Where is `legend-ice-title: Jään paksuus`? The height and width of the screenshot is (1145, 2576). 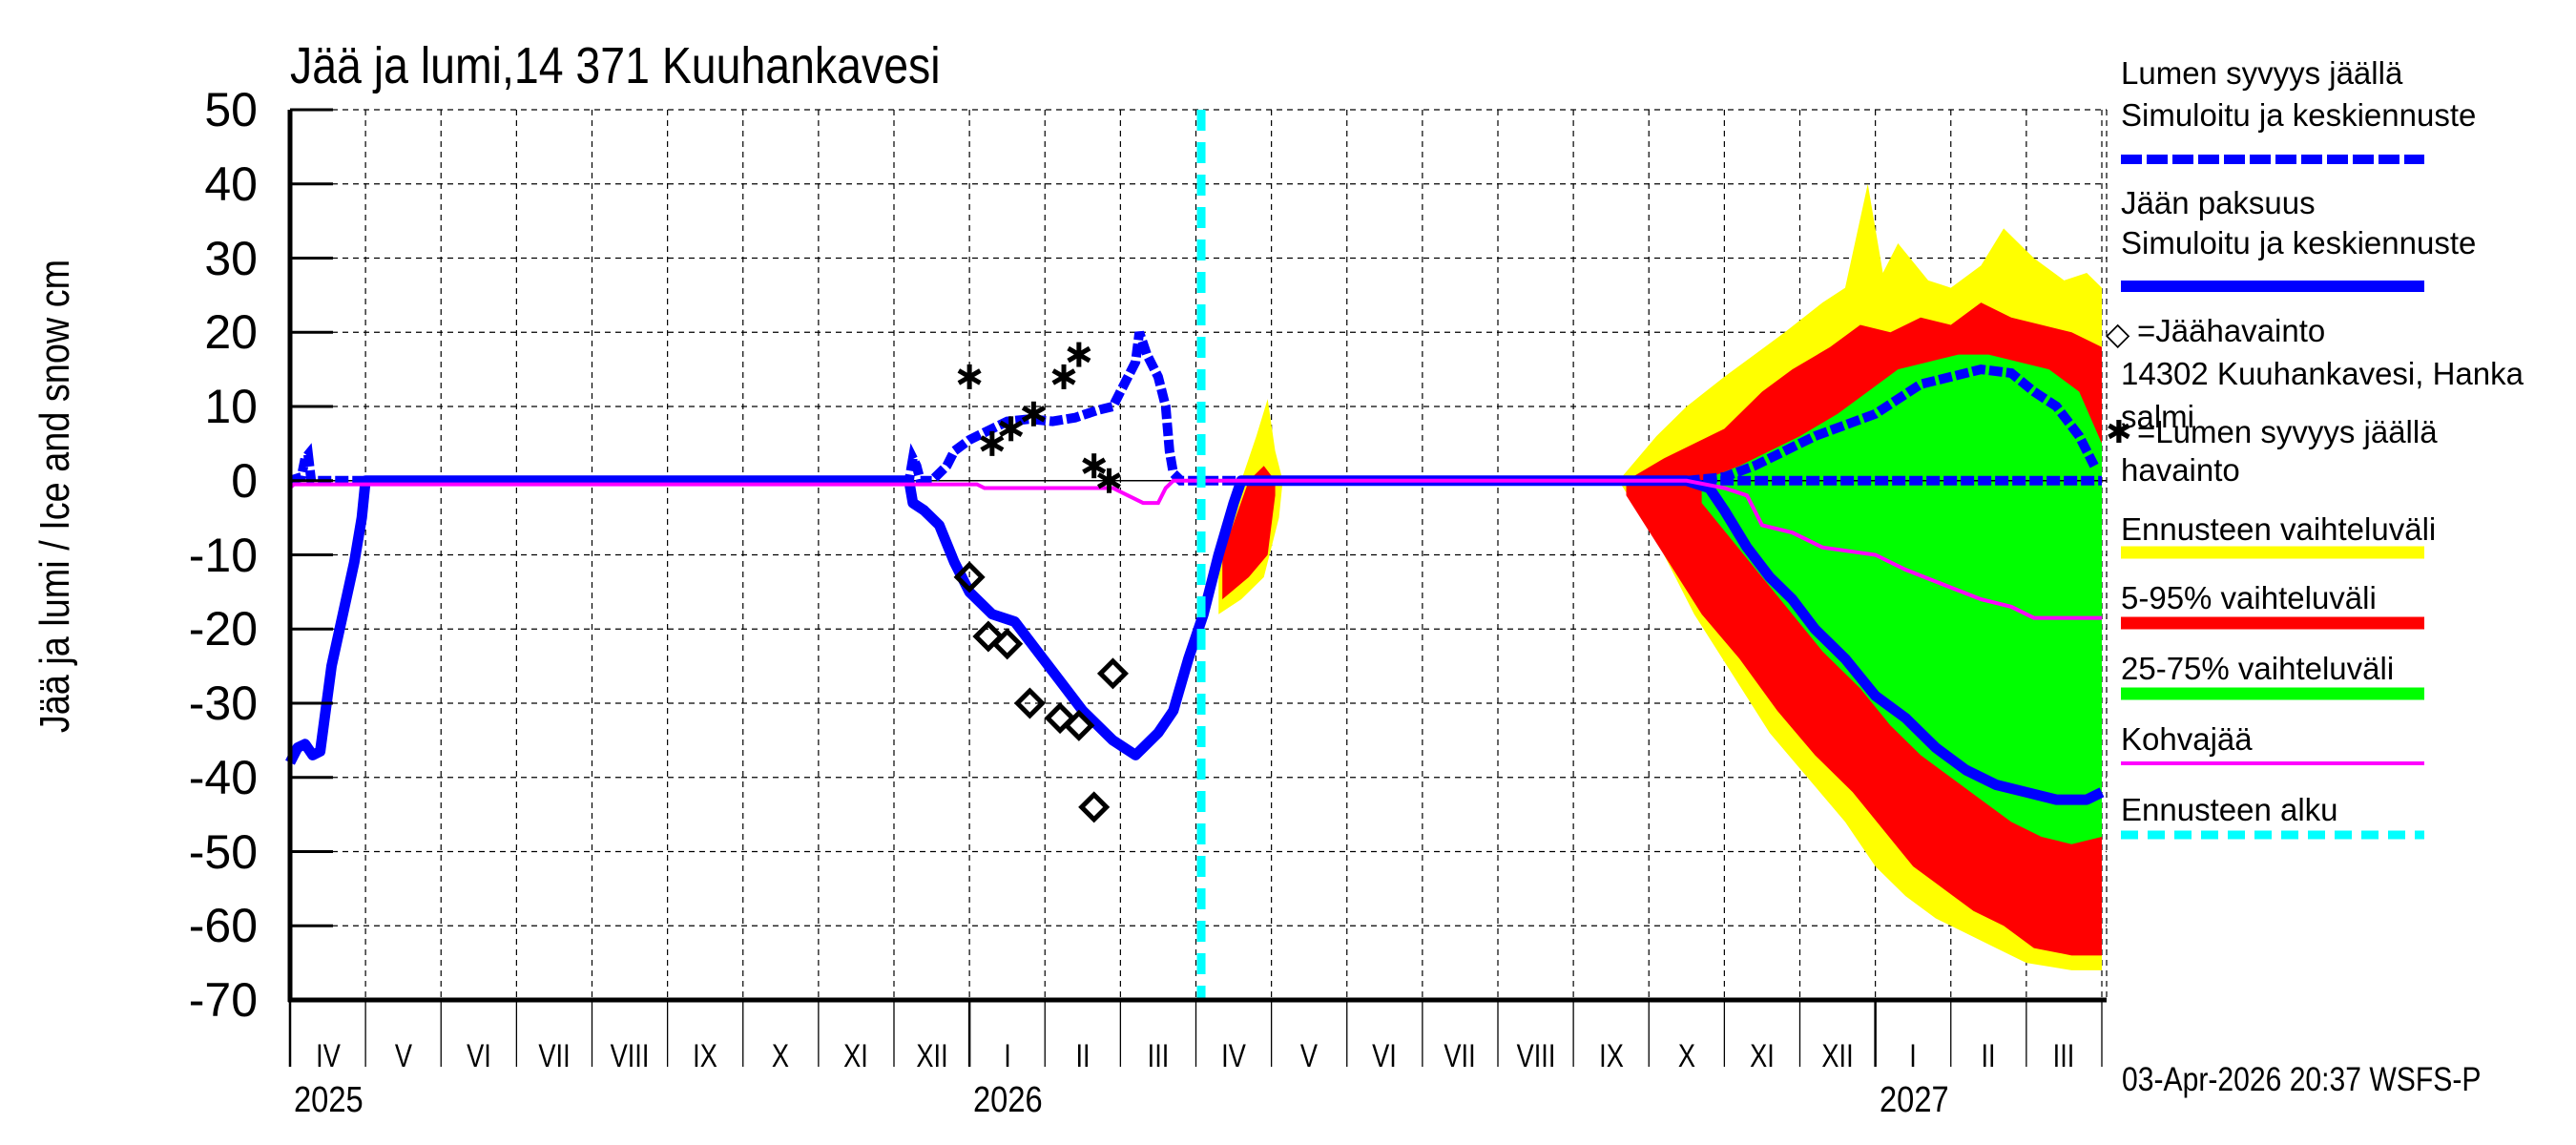
legend-ice-title: Jään paksuus is located at coordinates (2218, 202).